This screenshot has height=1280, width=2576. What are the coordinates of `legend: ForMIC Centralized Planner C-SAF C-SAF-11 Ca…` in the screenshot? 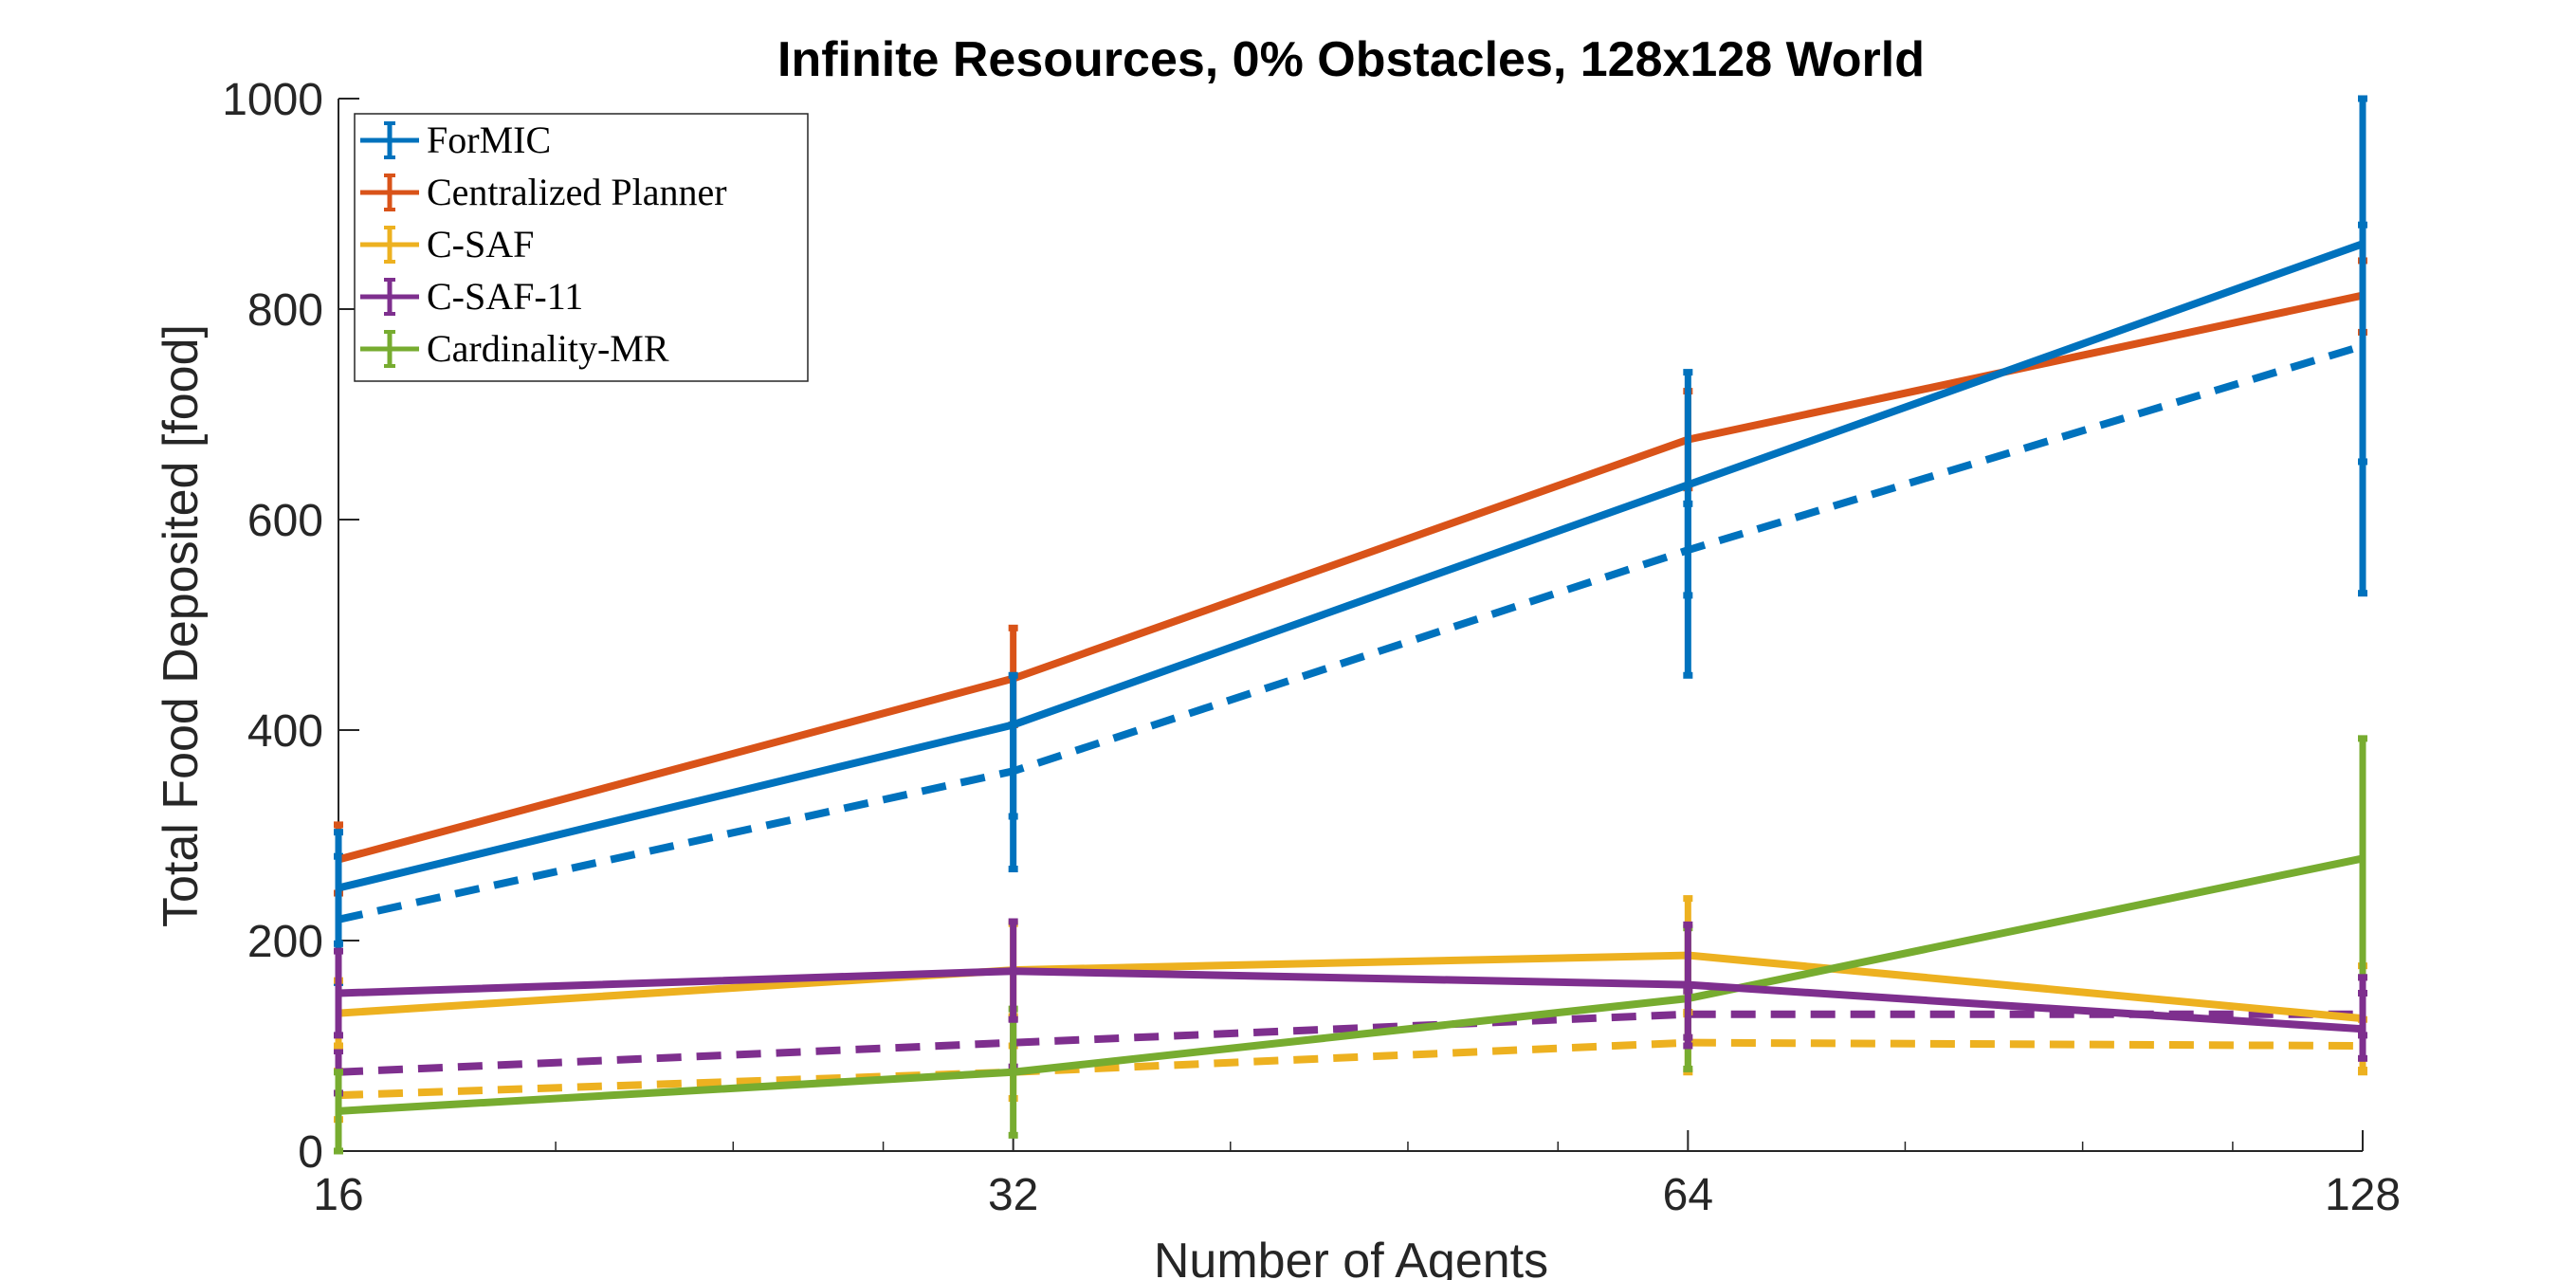 It's located at (581, 247).